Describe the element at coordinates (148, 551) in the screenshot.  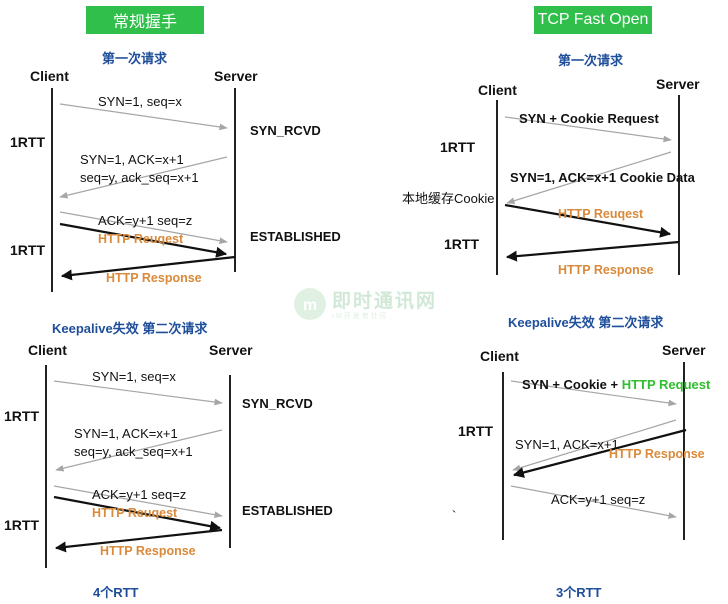
I see `bl-http-response-label: HTTP Response` at that location.